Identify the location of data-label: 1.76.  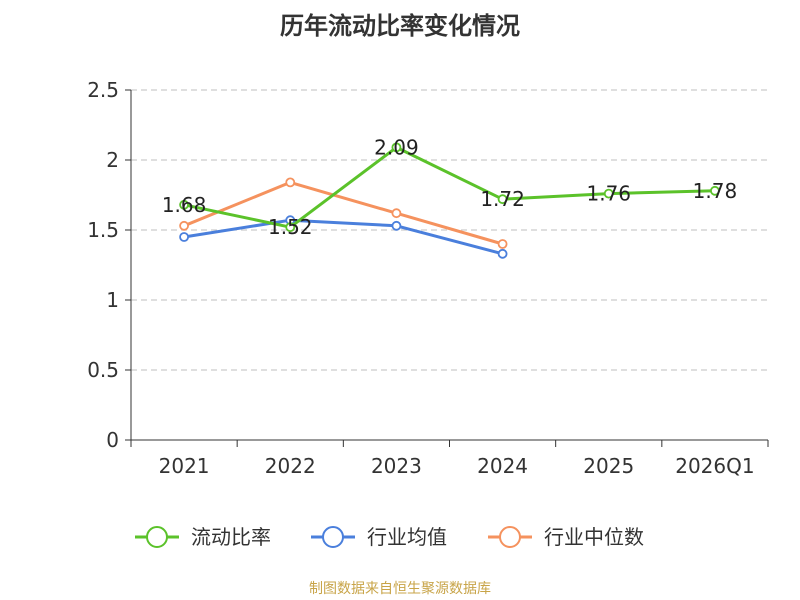
(608, 194).